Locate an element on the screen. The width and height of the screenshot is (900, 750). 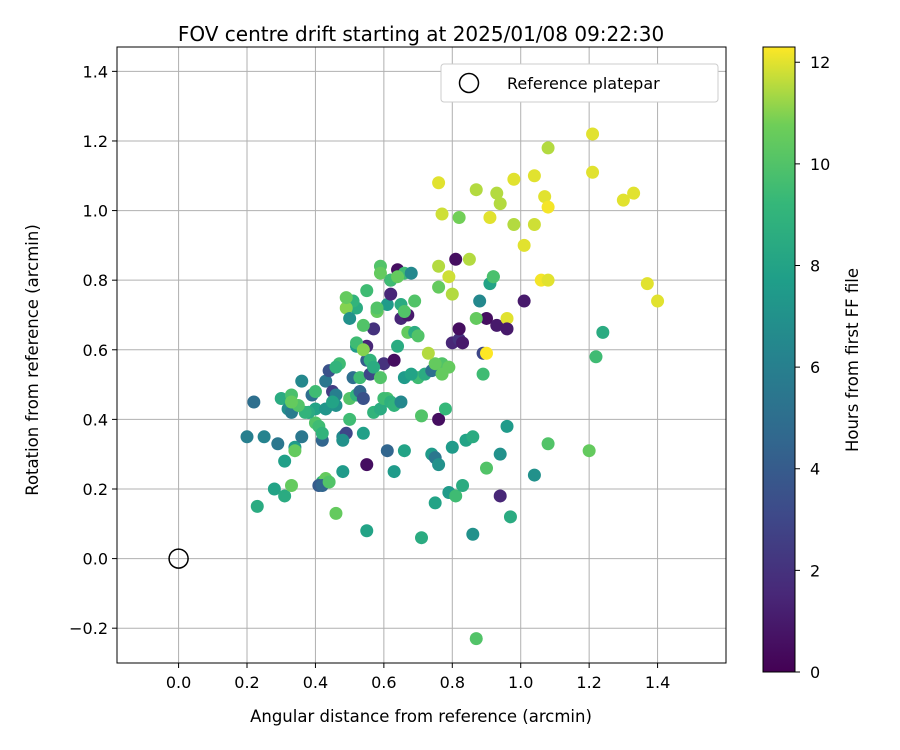
colorbar-tick-label: 4 is located at coordinates (815, 469).